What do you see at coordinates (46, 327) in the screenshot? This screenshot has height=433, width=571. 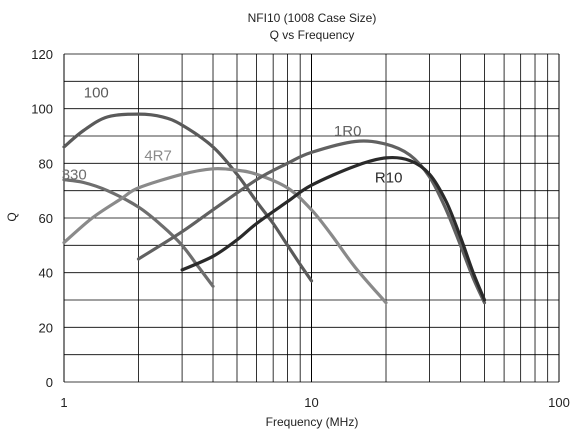 I see `y-tick-label: 20` at bounding box center [46, 327].